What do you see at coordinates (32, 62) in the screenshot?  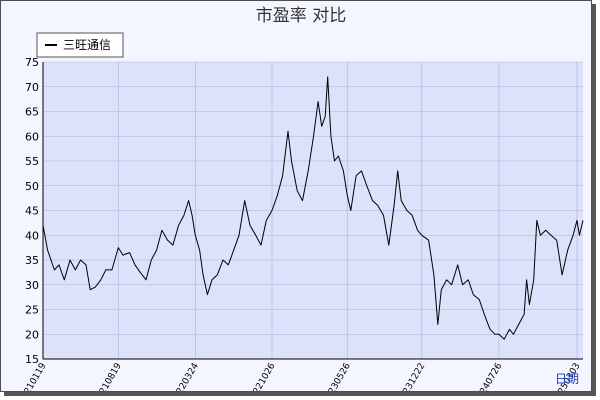 I see `y-tick-label: 75` at bounding box center [32, 62].